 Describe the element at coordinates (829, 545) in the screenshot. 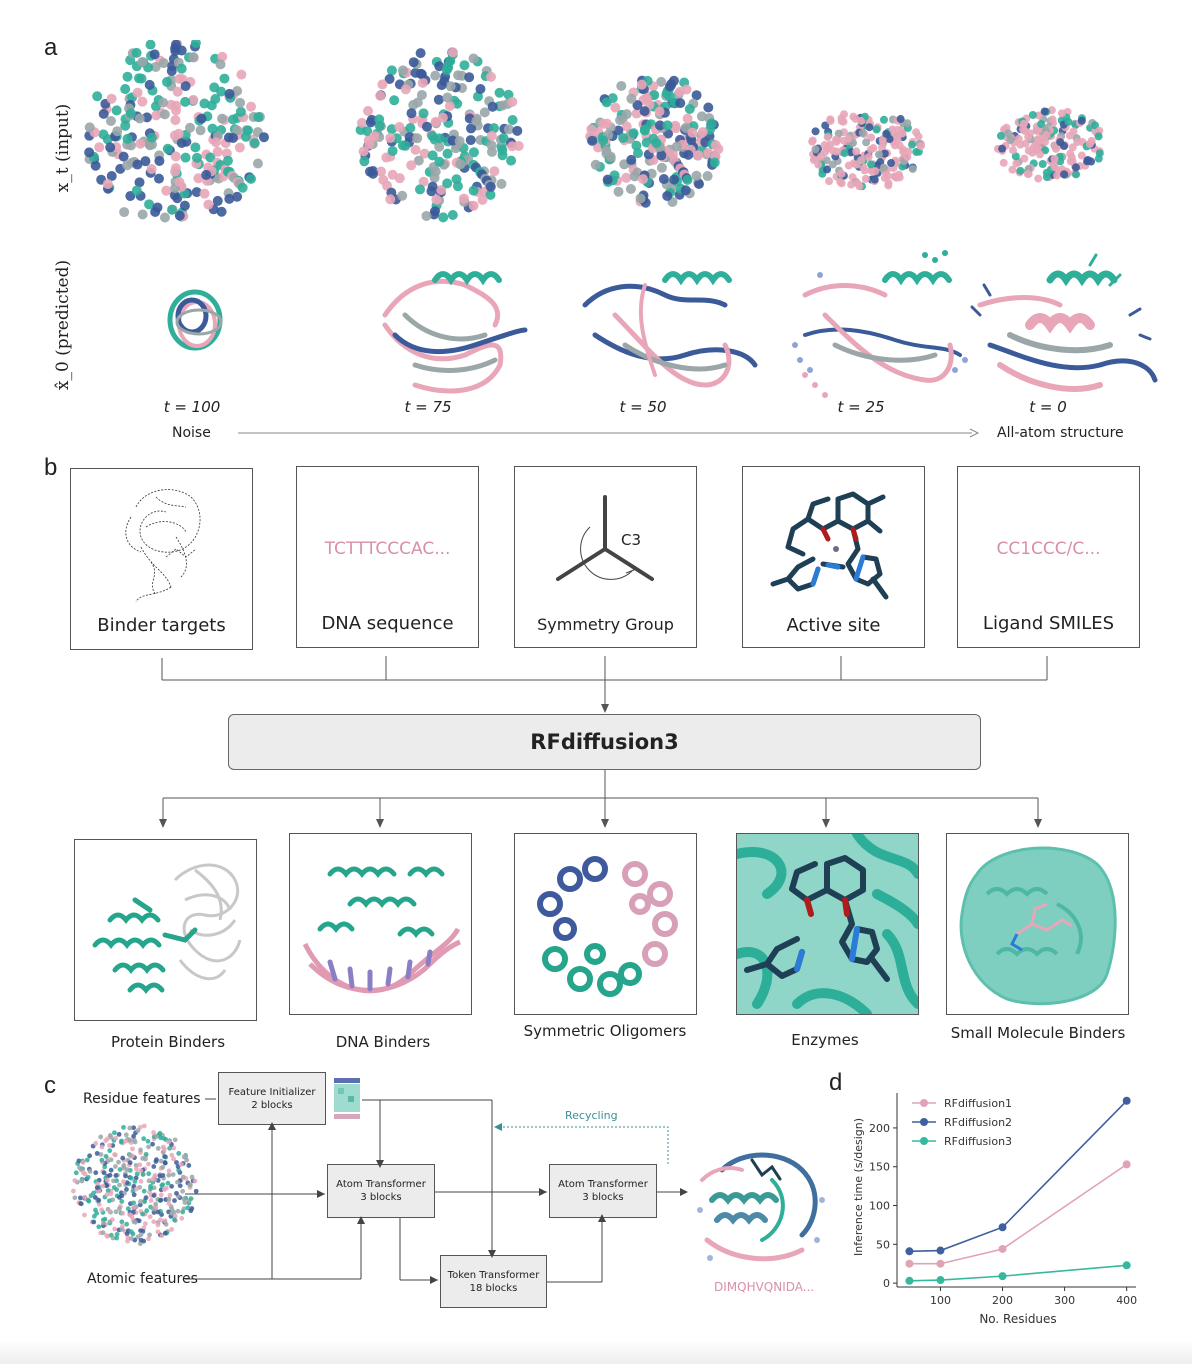

I see `active-site-molecule-icon` at that location.